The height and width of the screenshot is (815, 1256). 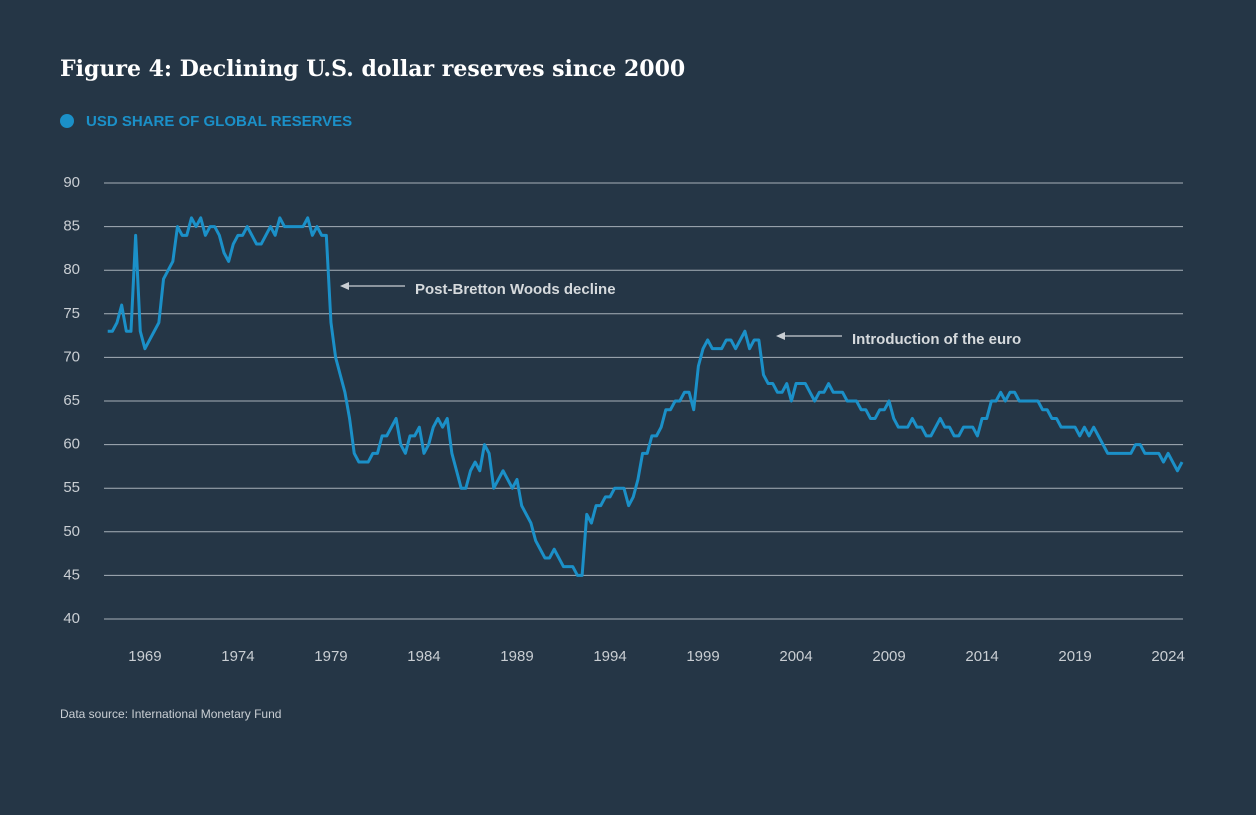 I want to click on x-tick-label: 1994, so click(x=609, y=656).